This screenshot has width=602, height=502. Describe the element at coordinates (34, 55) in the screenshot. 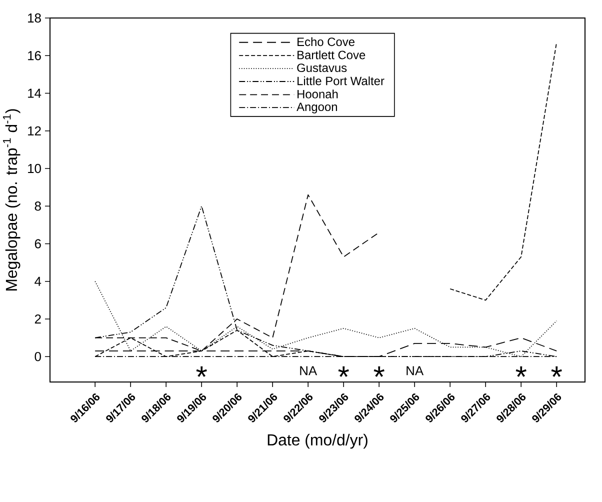

I see `y-tick-label: 16` at that location.